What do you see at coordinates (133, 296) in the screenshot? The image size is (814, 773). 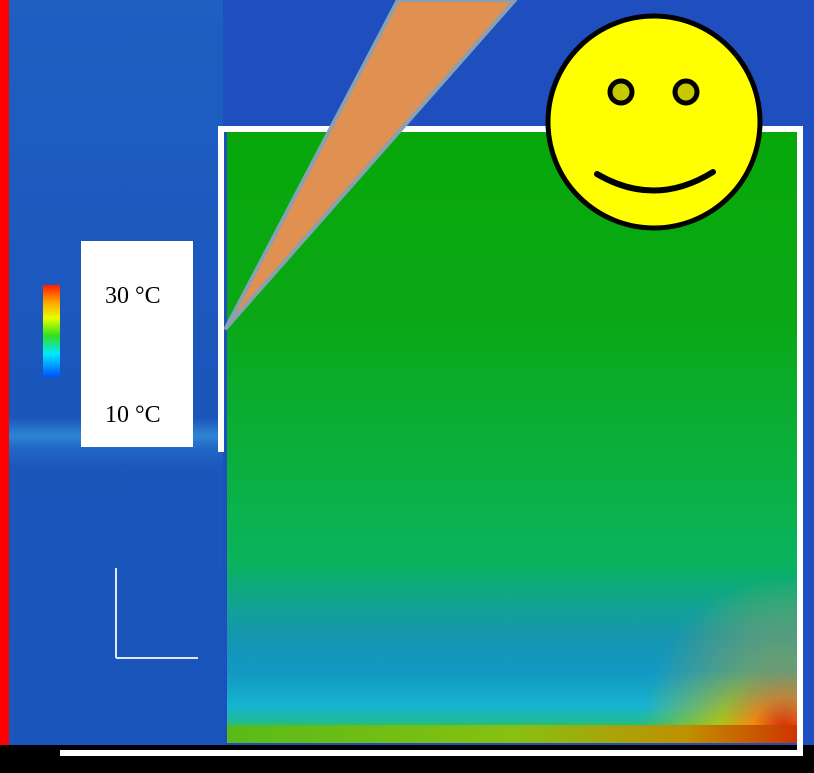 I see `legend-label-high: 30 °C` at bounding box center [133, 296].